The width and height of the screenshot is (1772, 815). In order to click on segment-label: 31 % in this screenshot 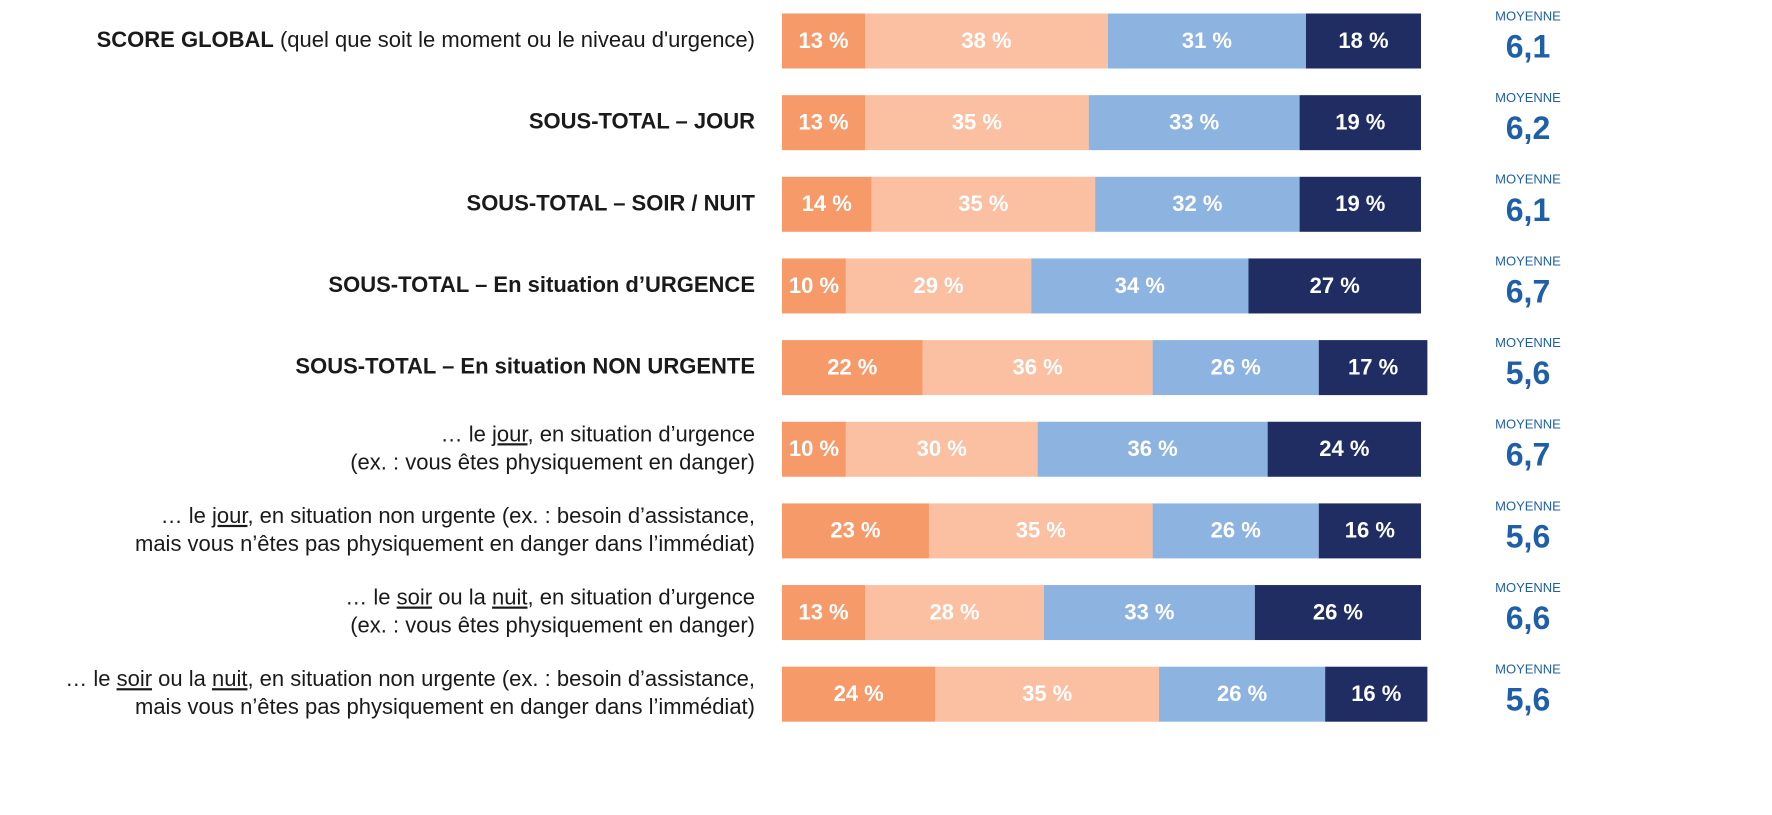, I will do `click(1207, 40)`.